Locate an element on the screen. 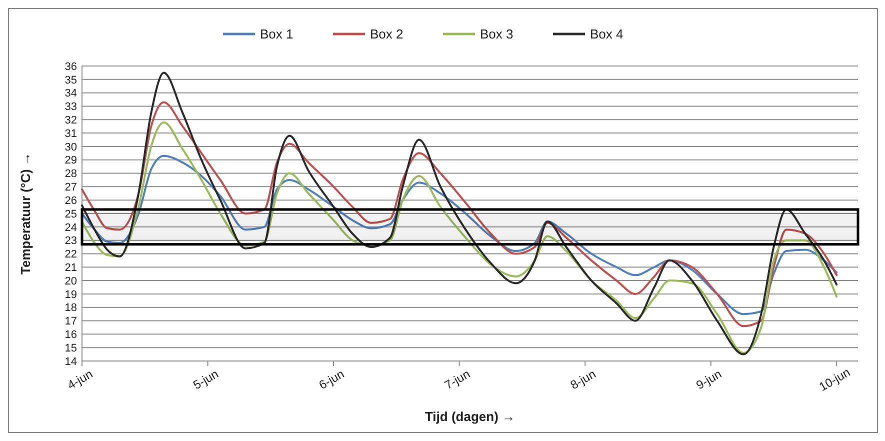  y-tick-label: 34 is located at coordinates (70, 94).